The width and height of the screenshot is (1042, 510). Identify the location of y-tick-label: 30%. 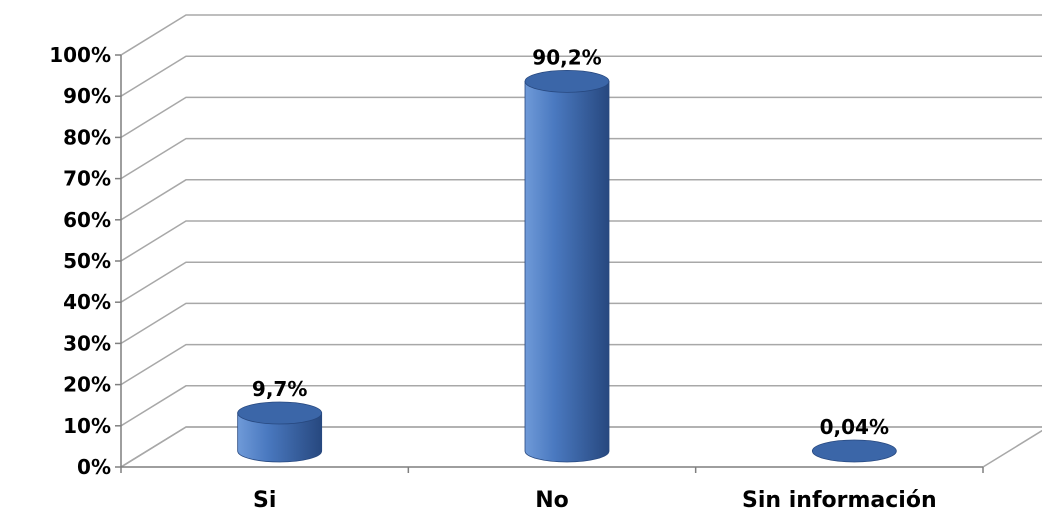
(87, 343).